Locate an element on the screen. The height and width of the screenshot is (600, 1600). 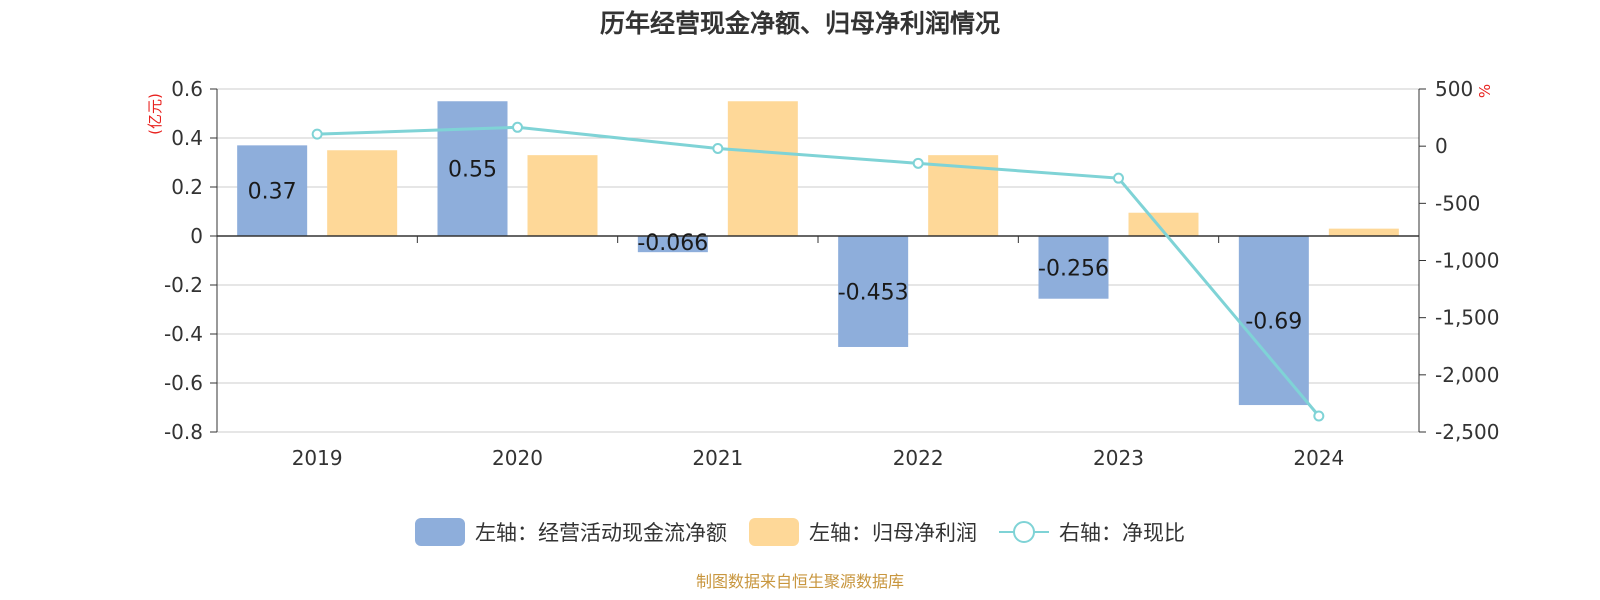
bar-value-label: -0.69 is located at coordinates (1273, 322).